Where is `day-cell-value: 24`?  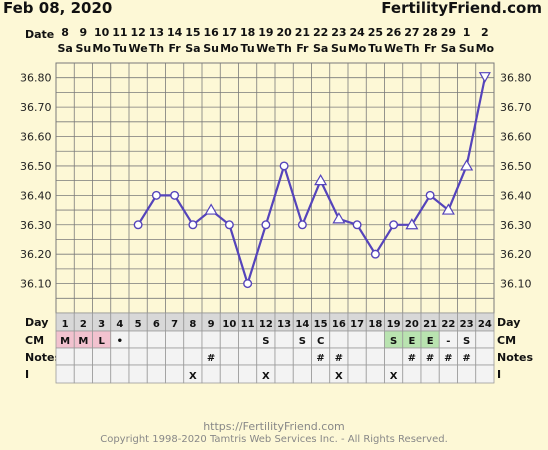
day-cell-value: 24 is located at coordinates (485, 324).